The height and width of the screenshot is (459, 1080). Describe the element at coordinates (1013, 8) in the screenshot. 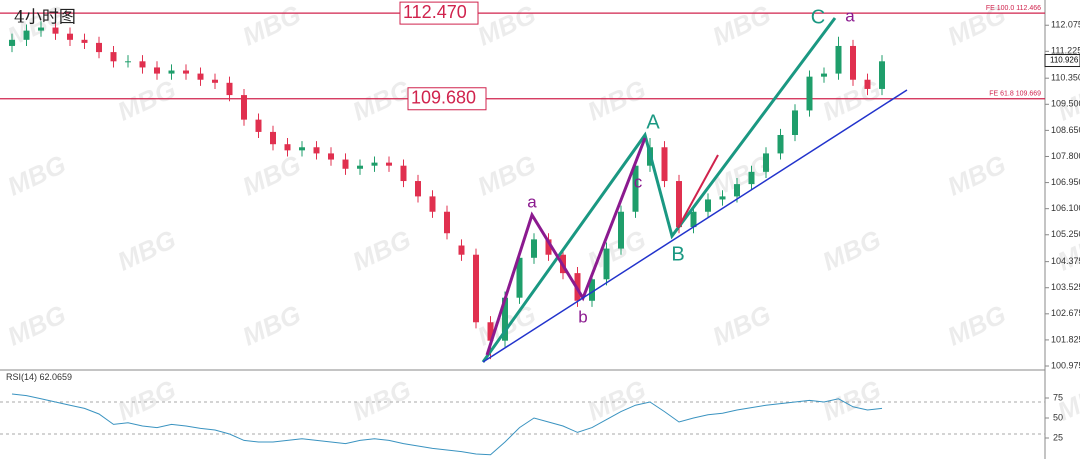

I see `level-note: FE 100.0 112.466` at that location.